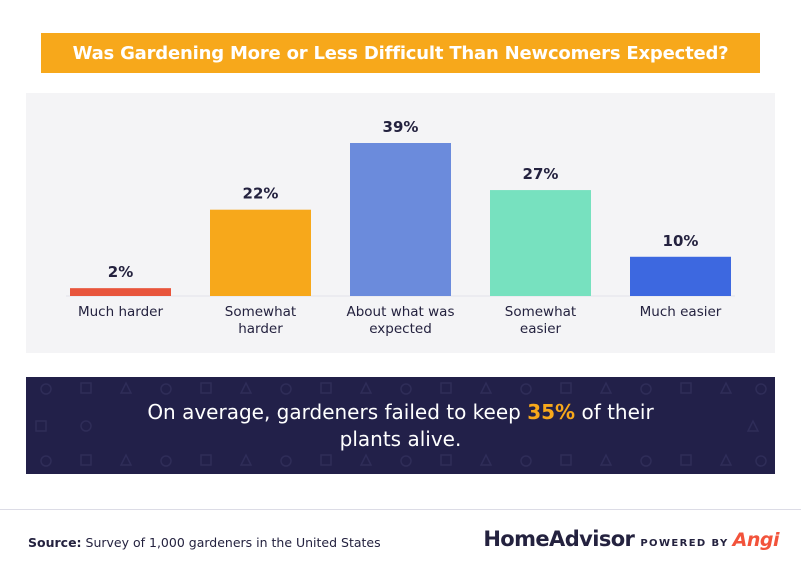  I want to click on angi-logo: Angi, so click(756, 540).